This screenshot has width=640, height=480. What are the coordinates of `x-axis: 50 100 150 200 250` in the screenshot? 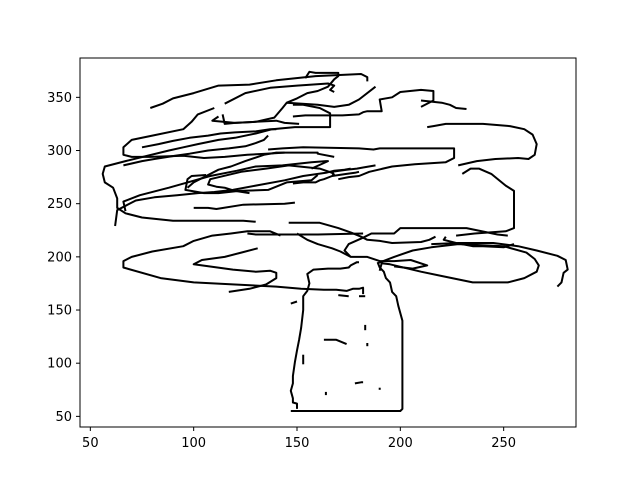 It's located at (299, 439).